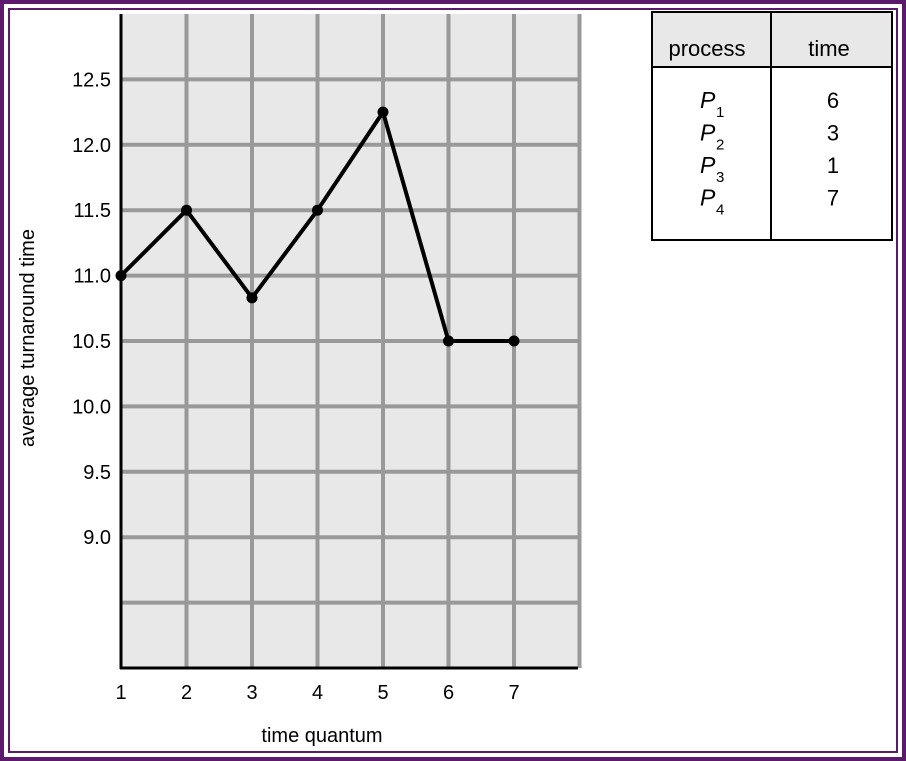 The width and height of the screenshot is (906, 761). I want to click on x-axis-title: time quantum, so click(321, 736).